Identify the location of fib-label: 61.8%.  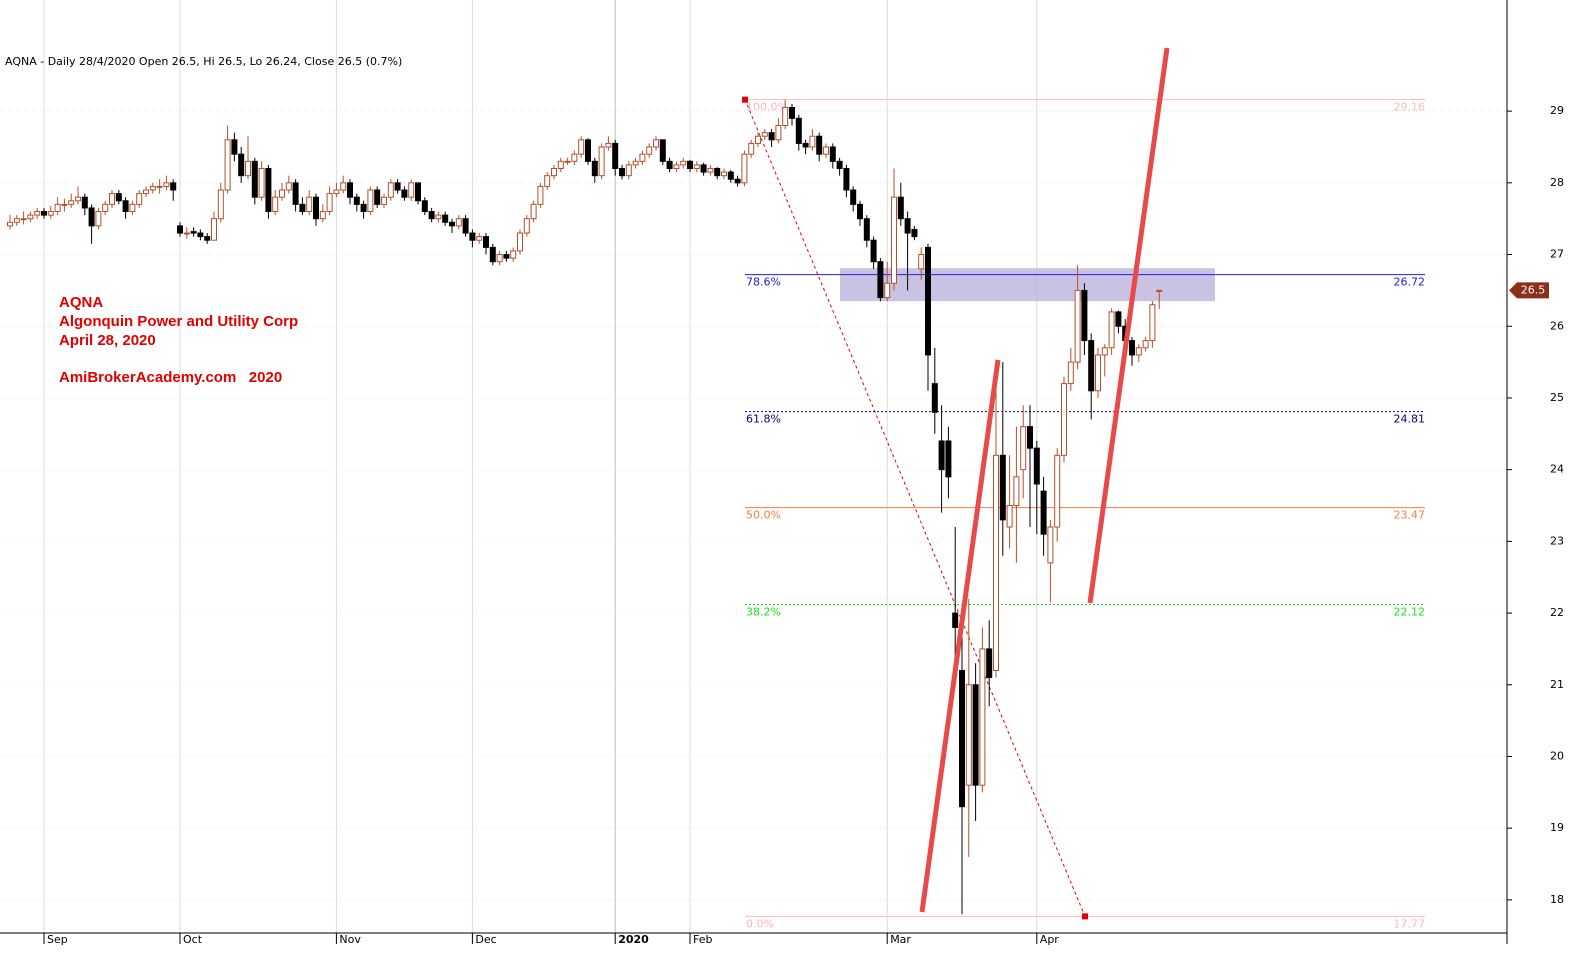
(763, 419).